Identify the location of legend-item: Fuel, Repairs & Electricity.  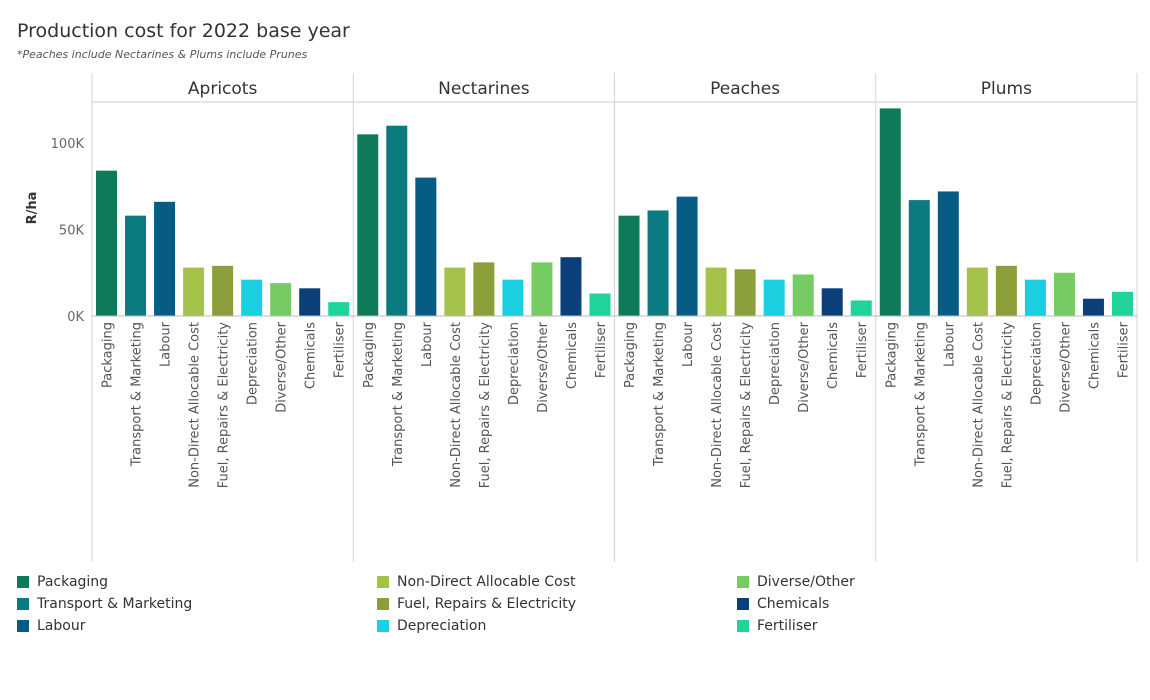
(476, 604).